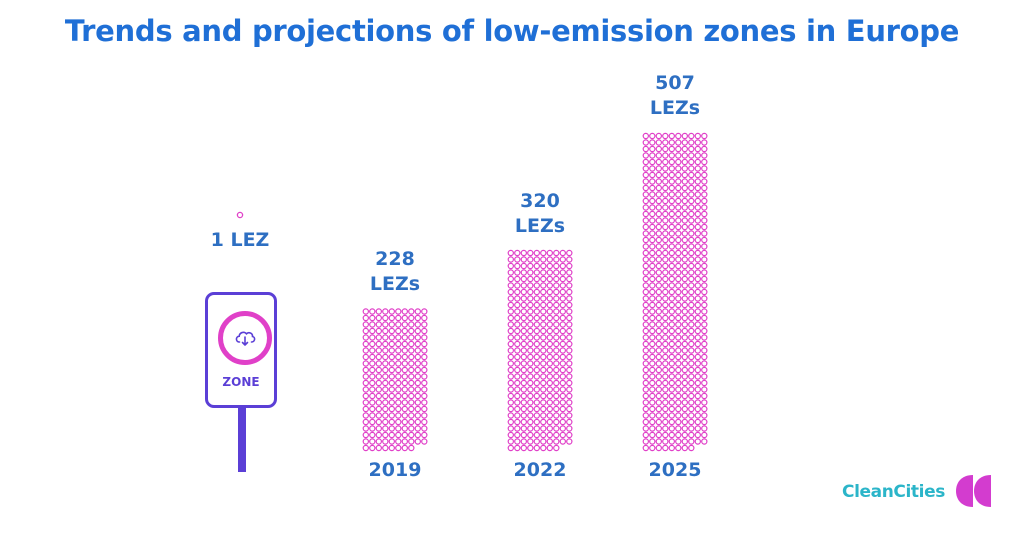 The image size is (1024, 538). I want to click on zone-sign-circle, so click(245, 338).